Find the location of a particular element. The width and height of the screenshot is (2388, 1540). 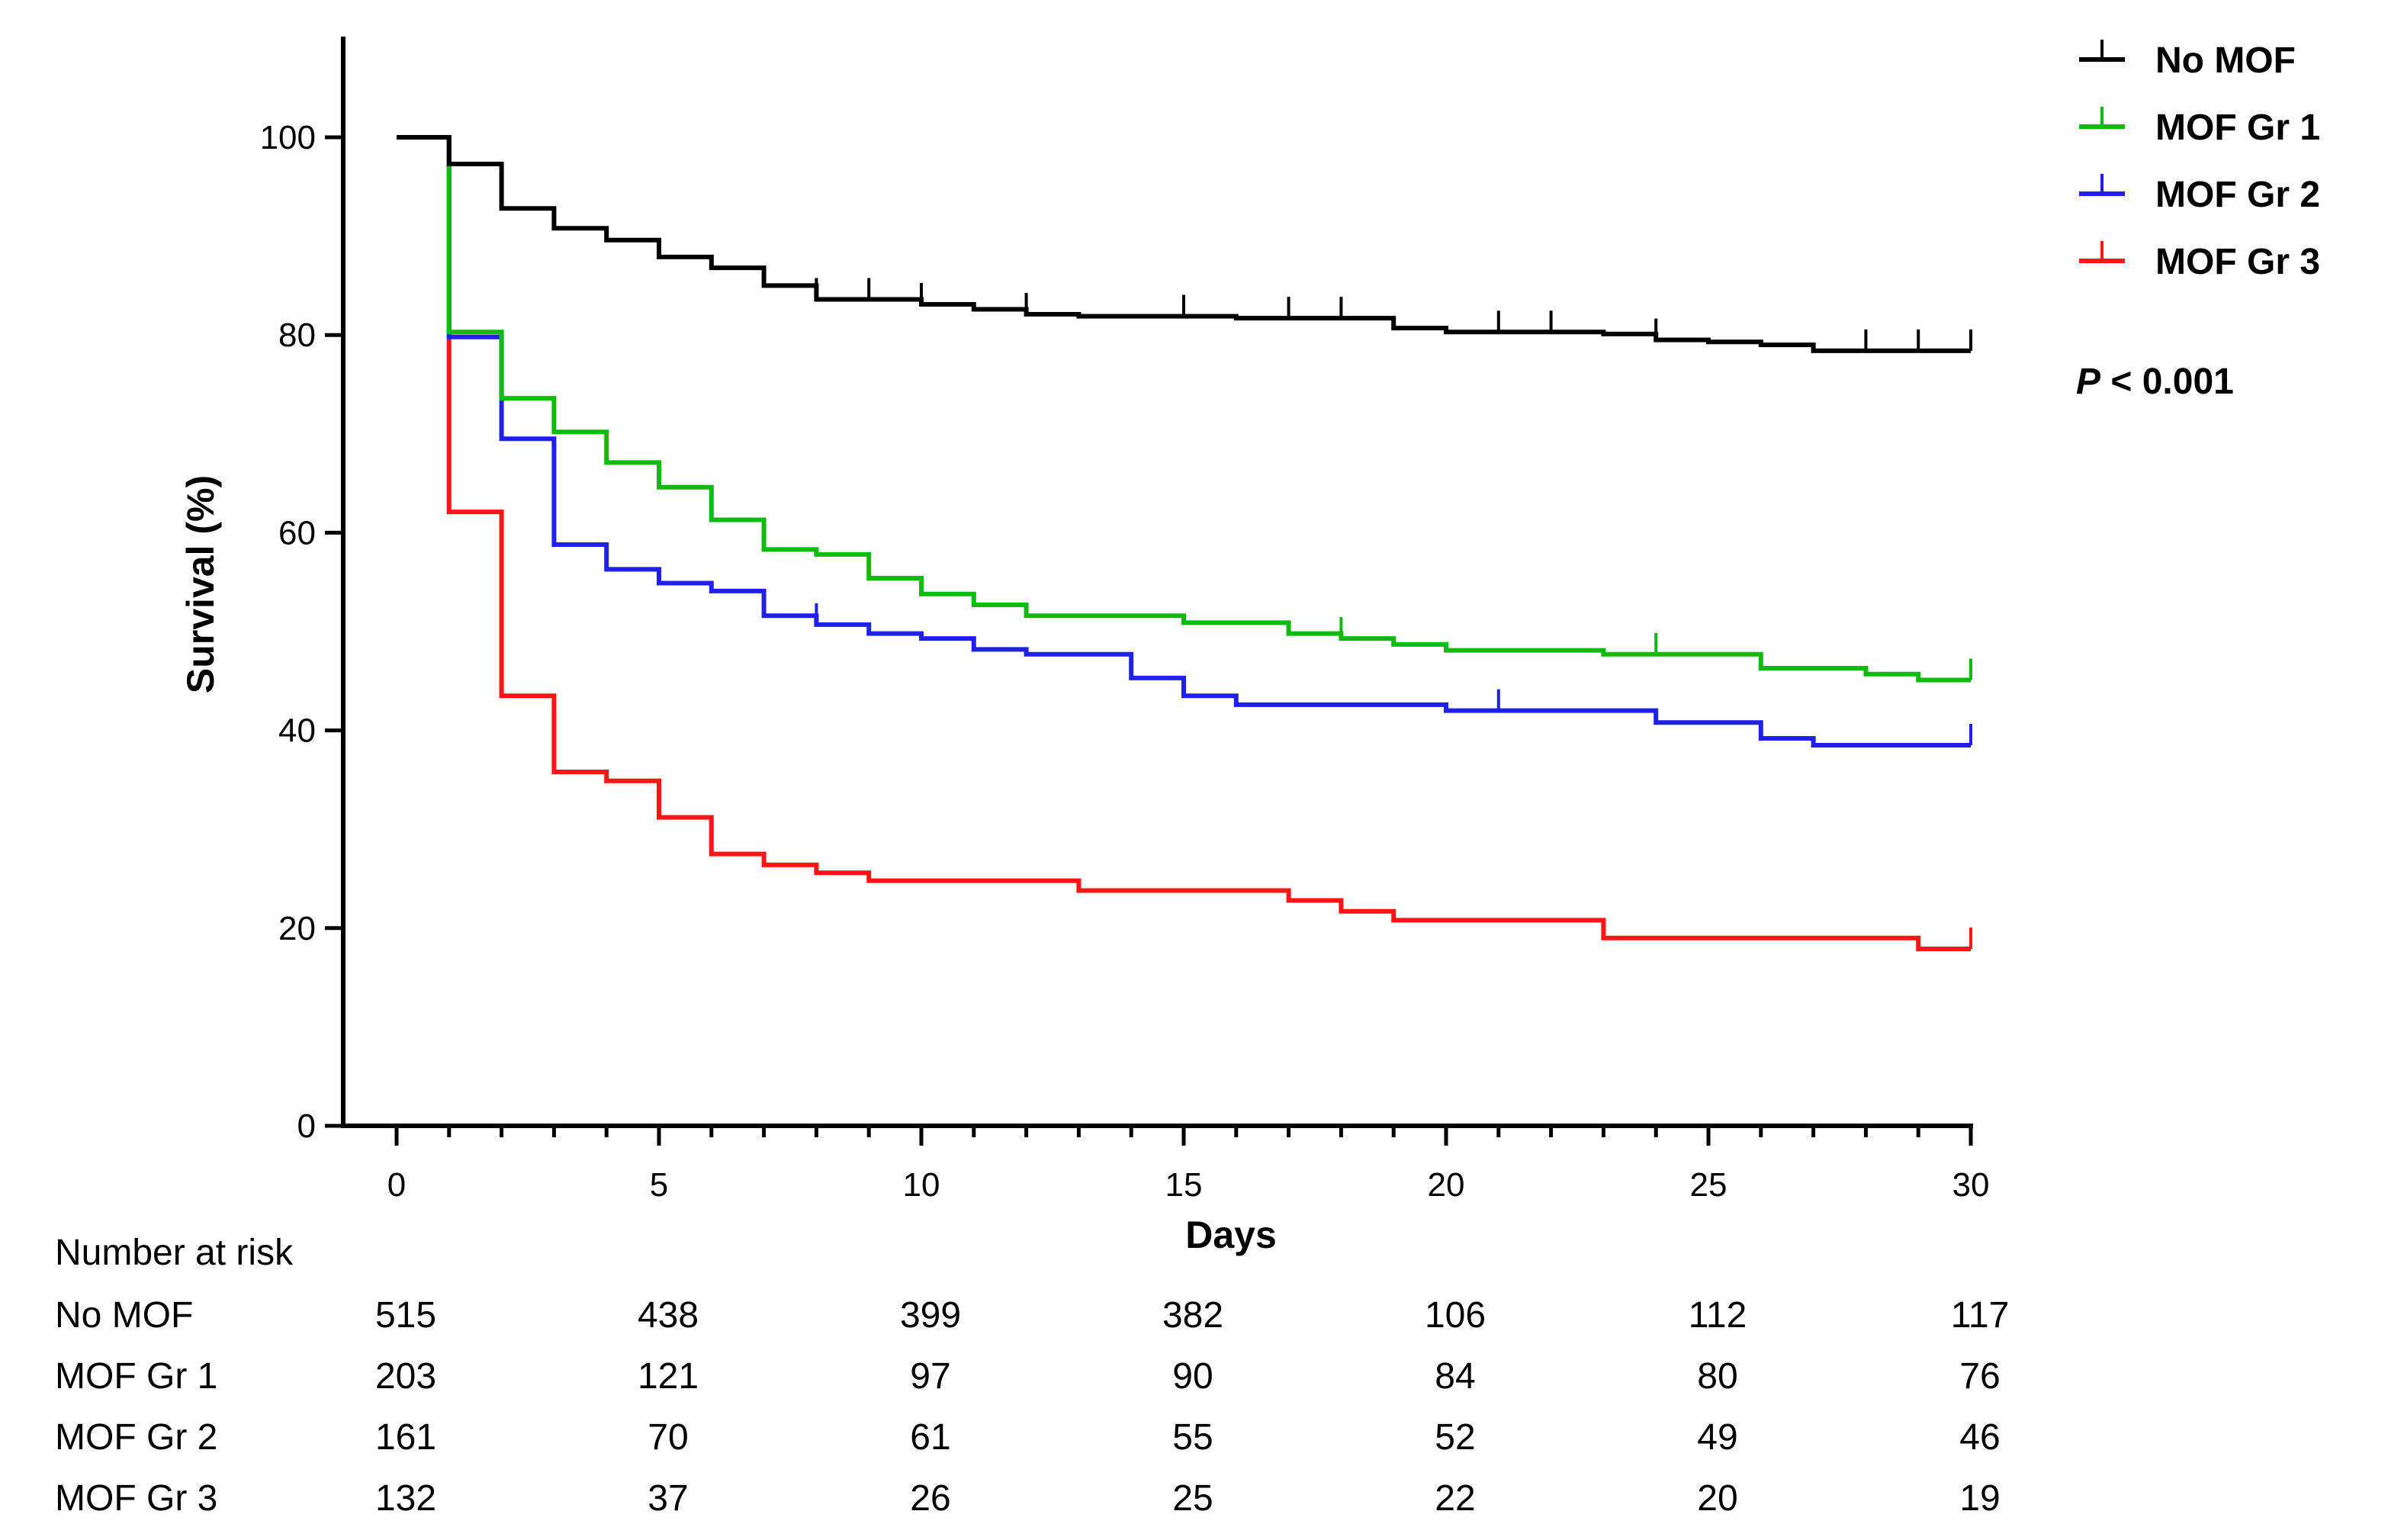

y-tick-label: 100 is located at coordinates (288, 137).